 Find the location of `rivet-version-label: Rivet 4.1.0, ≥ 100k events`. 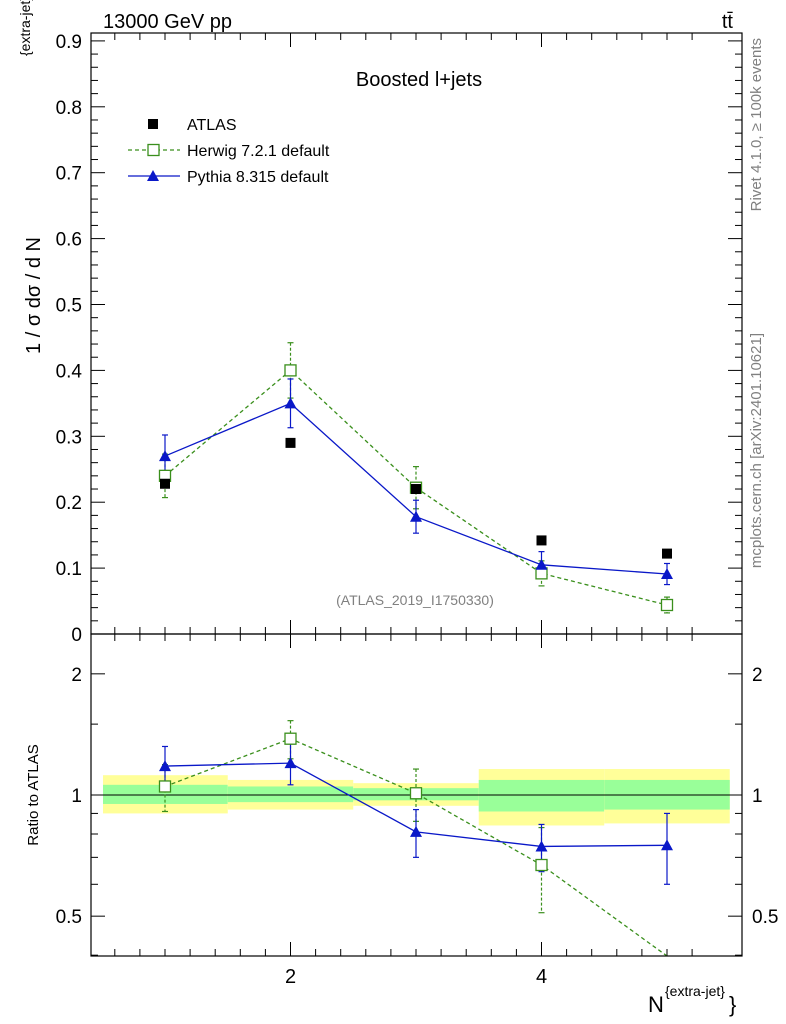

rivet-version-label: Rivet 4.1.0, ≥ 100k events is located at coordinates (756, 124).